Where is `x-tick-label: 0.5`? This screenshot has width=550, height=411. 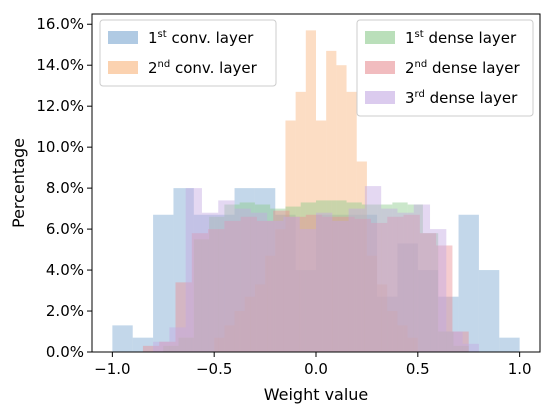 x-tick-label: 0.5 is located at coordinates (418, 369).